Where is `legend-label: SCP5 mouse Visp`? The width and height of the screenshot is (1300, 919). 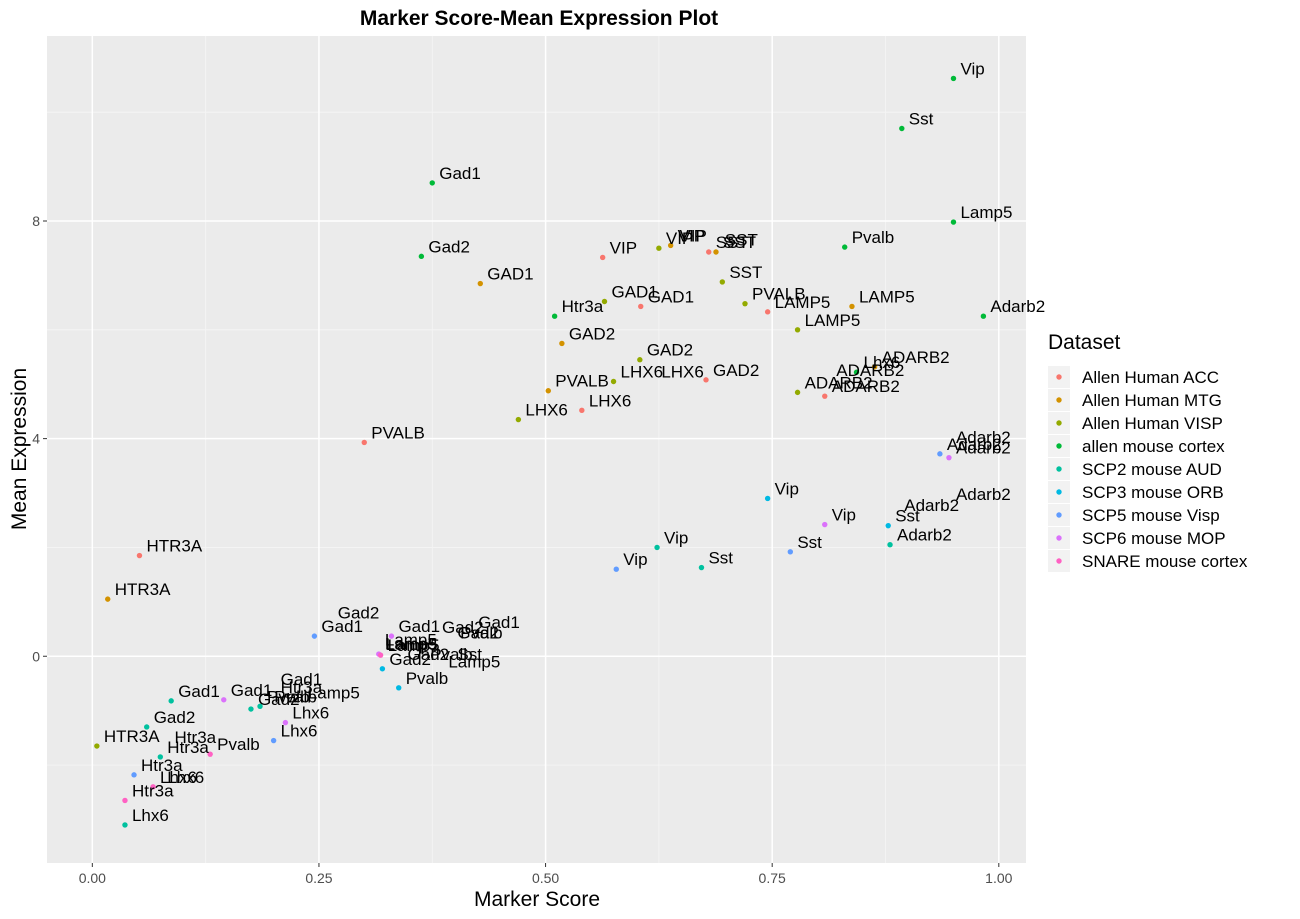 legend-label: SCP5 mouse Visp is located at coordinates (1151, 515).